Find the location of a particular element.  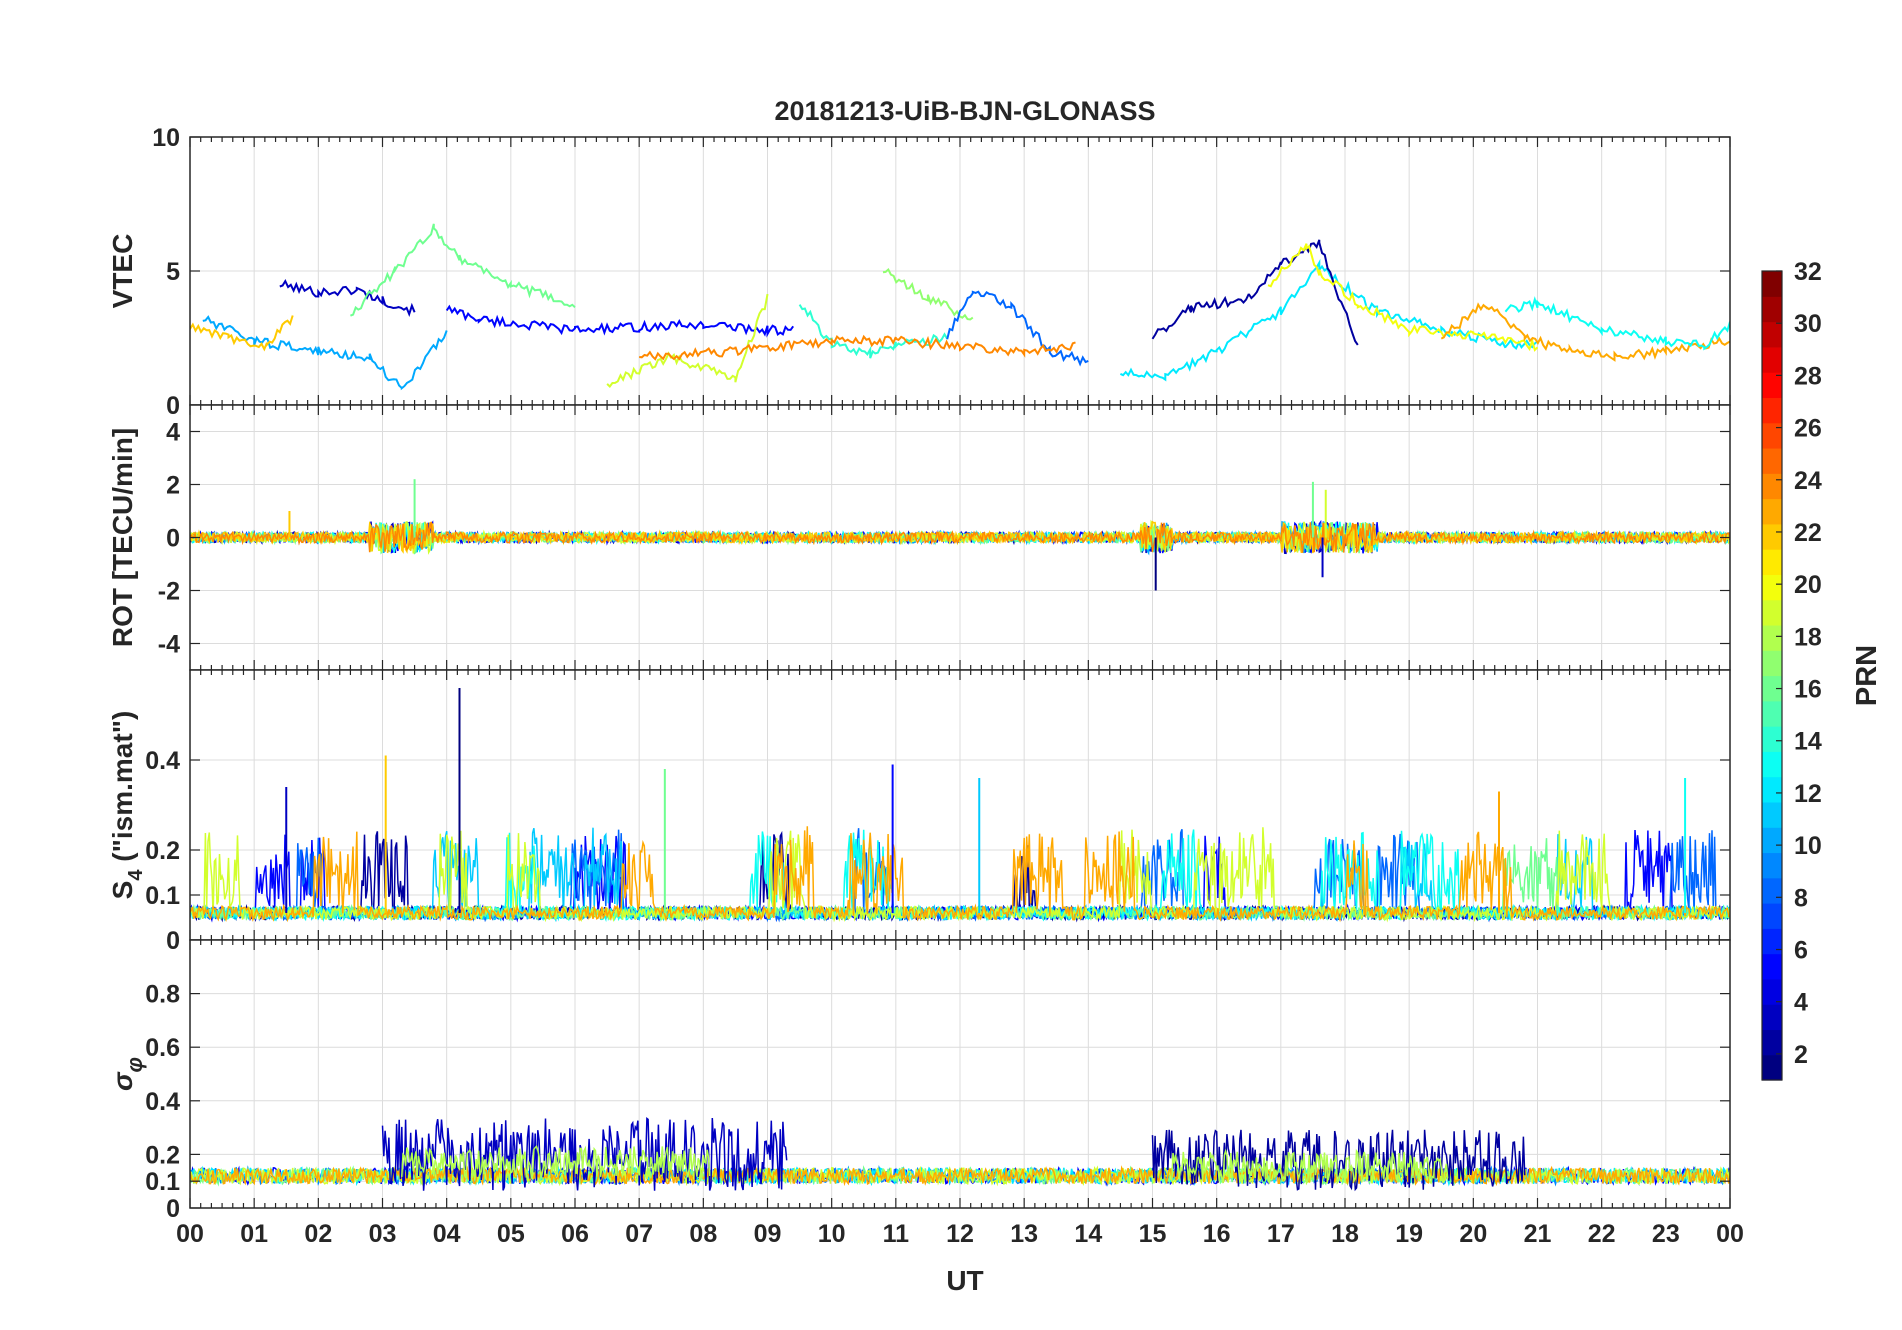

y-tick-label: 0.6 is located at coordinates (162, 1048).